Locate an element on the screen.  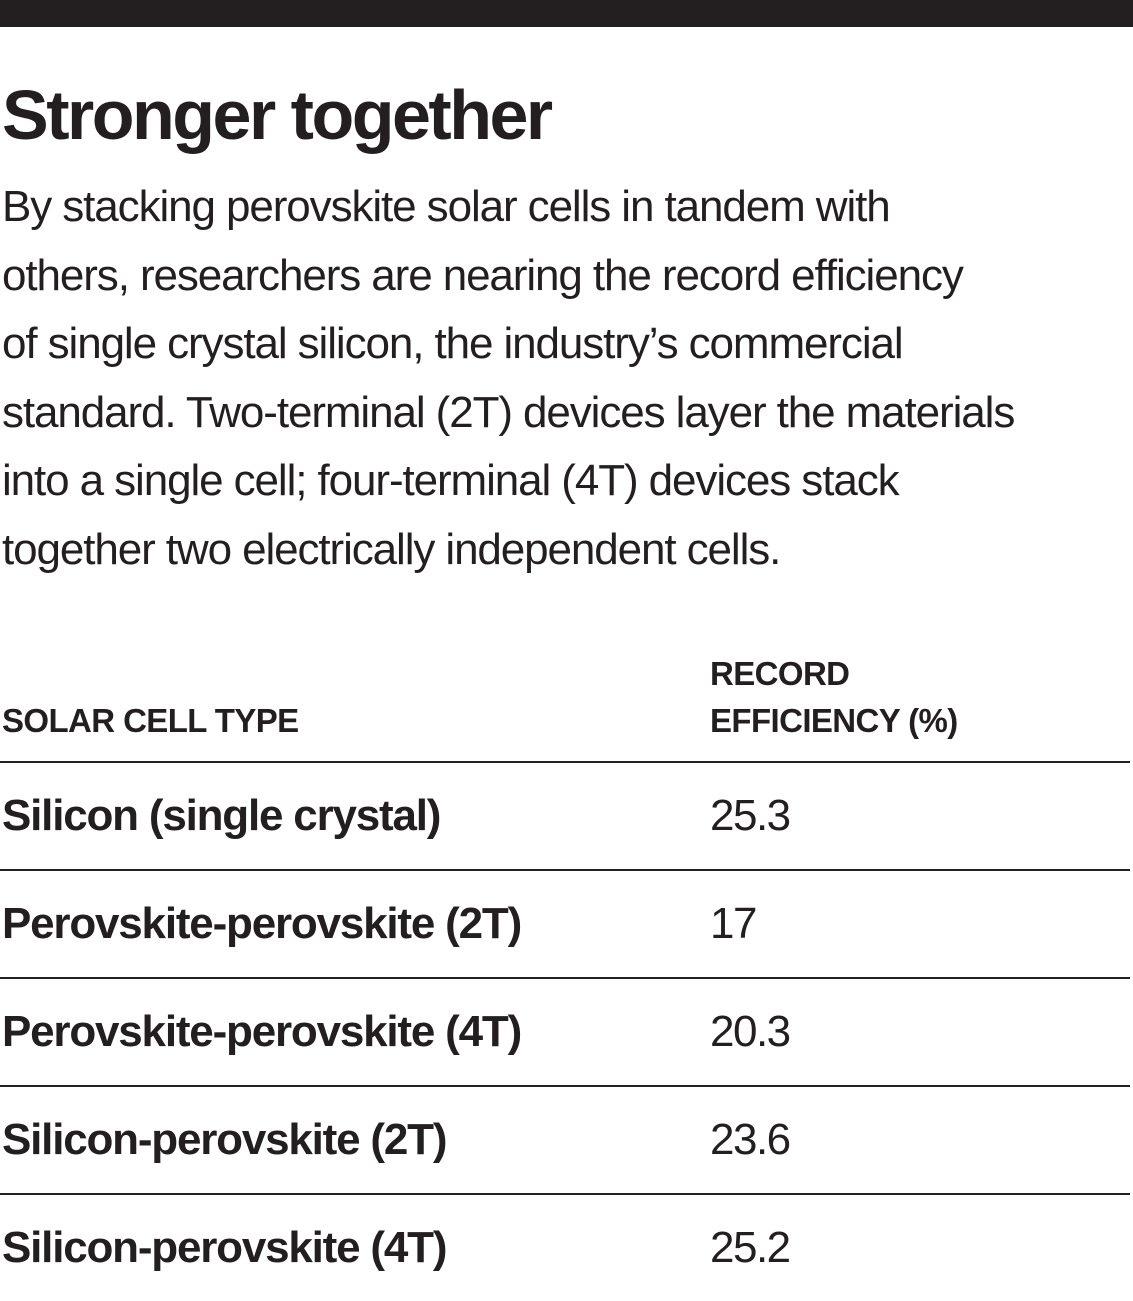
table-row: Perovskite-perovskite (4T) 20.3 is located at coordinates (565, 1031).